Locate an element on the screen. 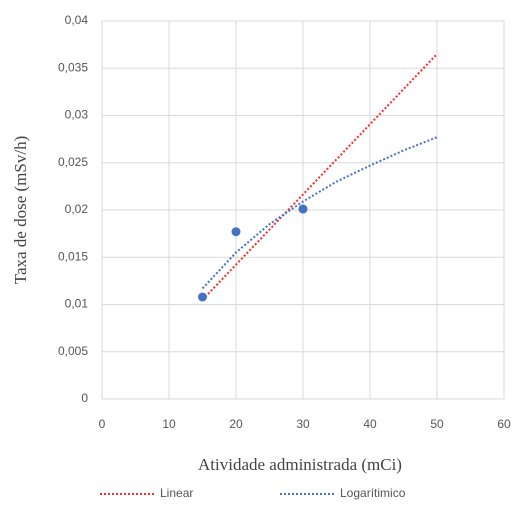 Image resolution: width=513 pixels, height=505 pixels. y-tick-label: 0,035 is located at coordinates (73, 67).